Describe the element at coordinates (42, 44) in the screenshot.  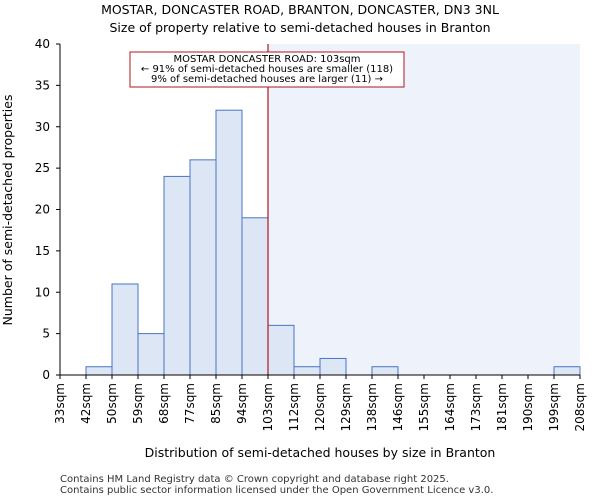
I see `y-tick-label: 40` at that location.